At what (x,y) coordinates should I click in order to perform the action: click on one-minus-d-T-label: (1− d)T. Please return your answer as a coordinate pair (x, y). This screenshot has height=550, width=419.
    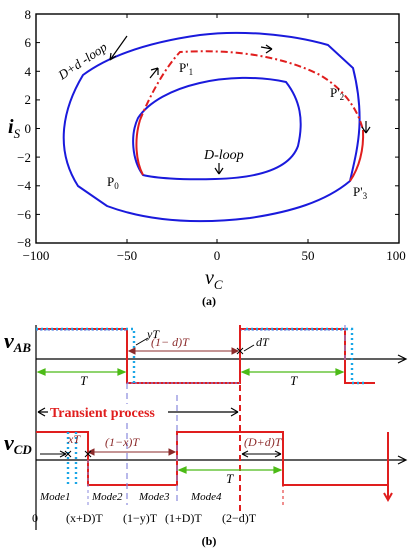
    Looking at the image, I should click on (170, 342).